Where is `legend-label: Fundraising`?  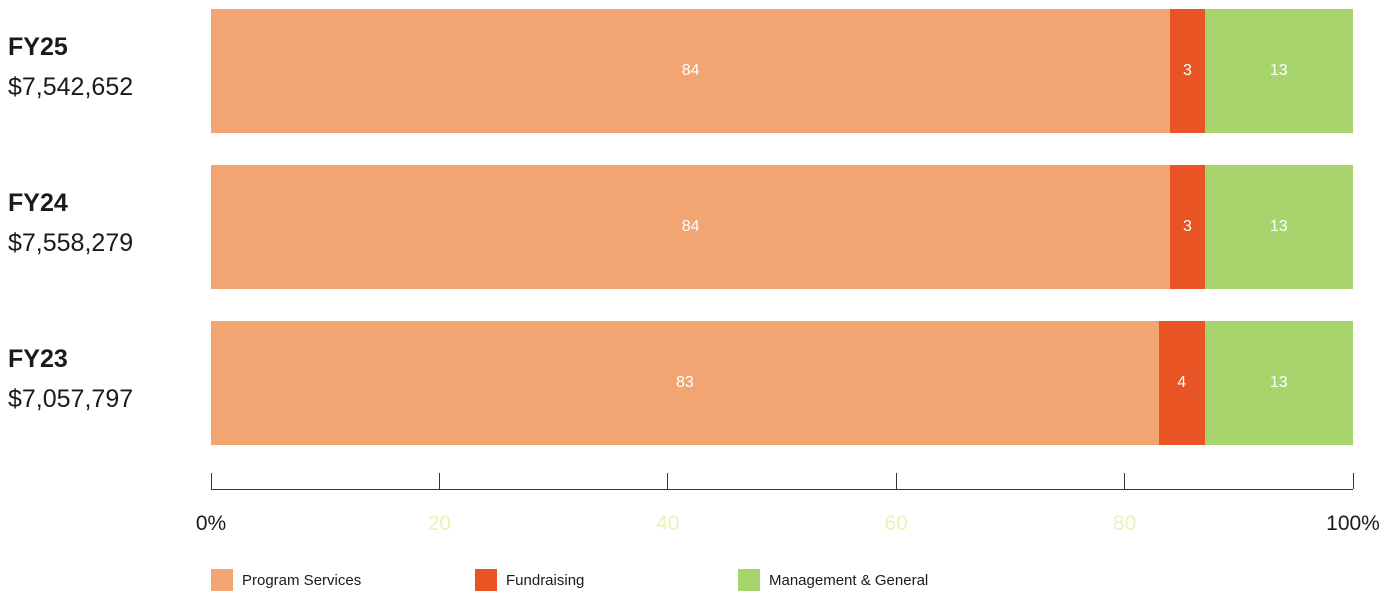 legend-label: Fundraising is located at coordinates (545, 580).